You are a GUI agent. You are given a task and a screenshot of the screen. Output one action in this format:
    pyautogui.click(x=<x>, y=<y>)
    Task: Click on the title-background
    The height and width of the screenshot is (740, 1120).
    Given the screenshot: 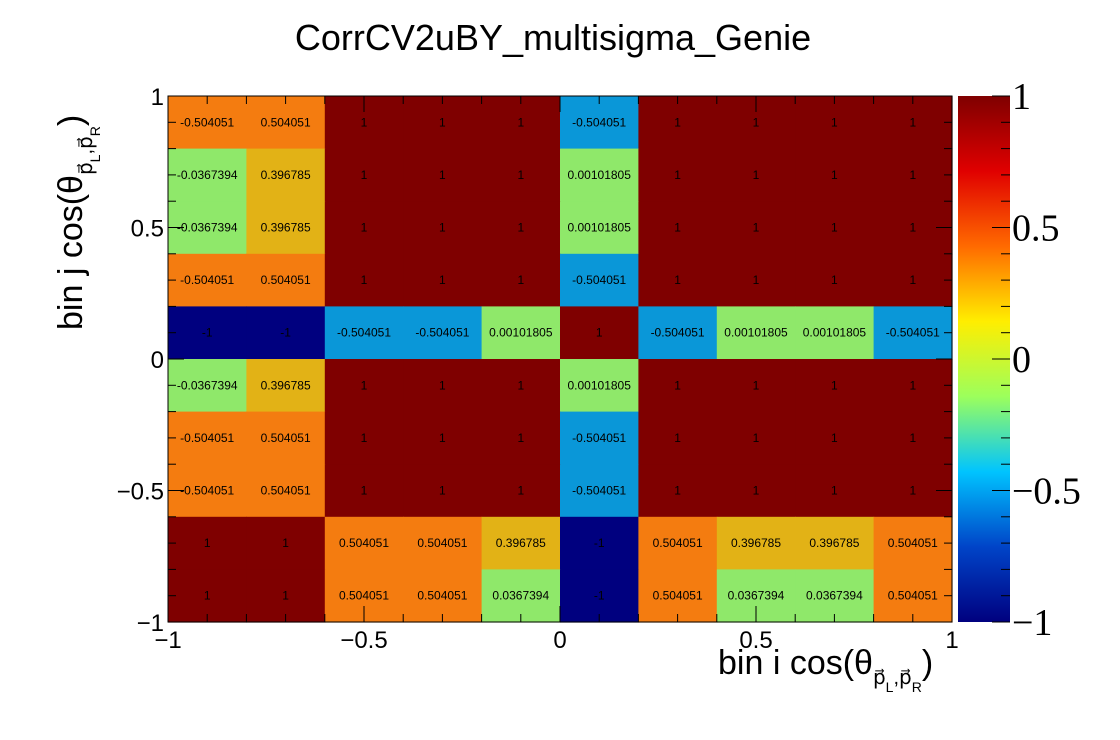 What is the action you would take?
    pyautogui.click(x=560, y=38)
    